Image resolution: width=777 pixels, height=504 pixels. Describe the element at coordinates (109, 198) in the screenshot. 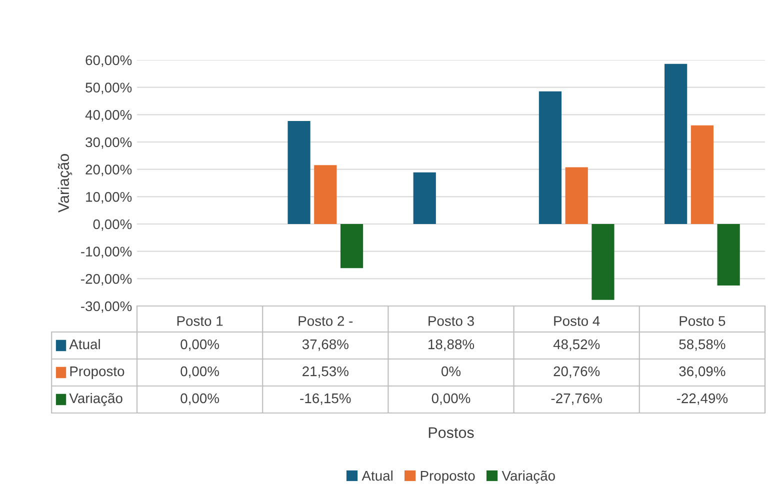

I see `y-tick-label: 10,00%` at that location.